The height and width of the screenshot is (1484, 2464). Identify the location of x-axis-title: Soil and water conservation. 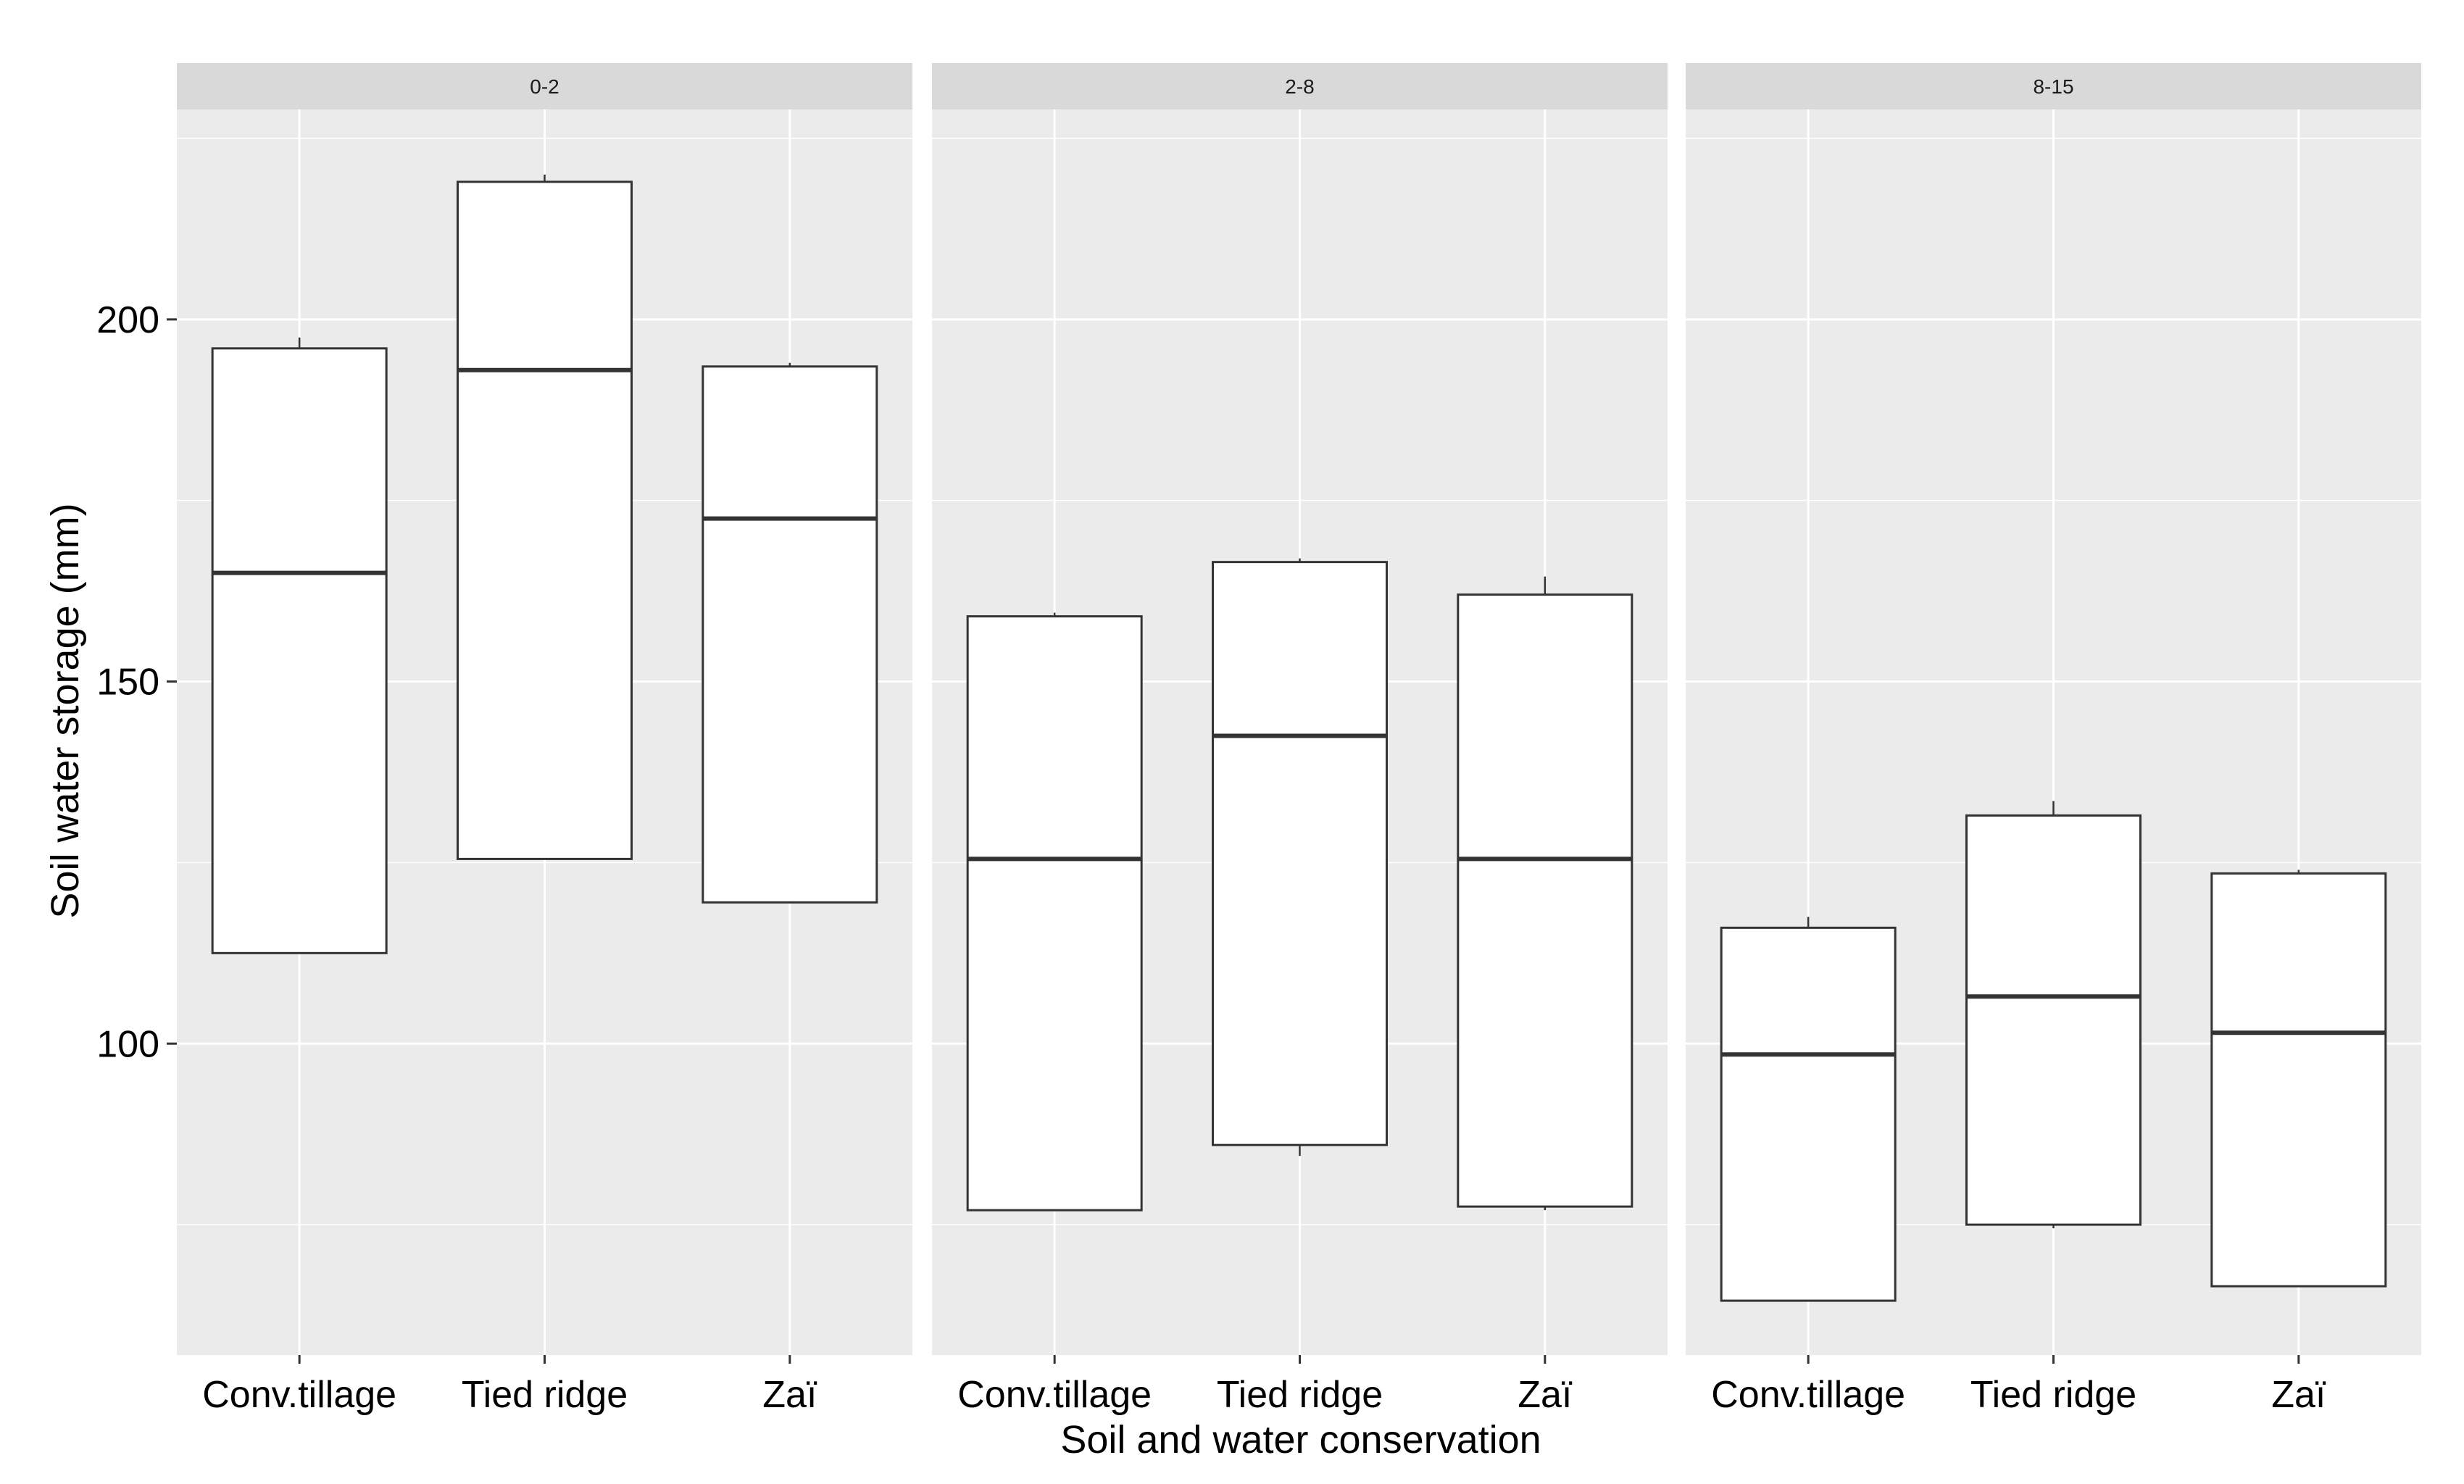
(1301, 1440).